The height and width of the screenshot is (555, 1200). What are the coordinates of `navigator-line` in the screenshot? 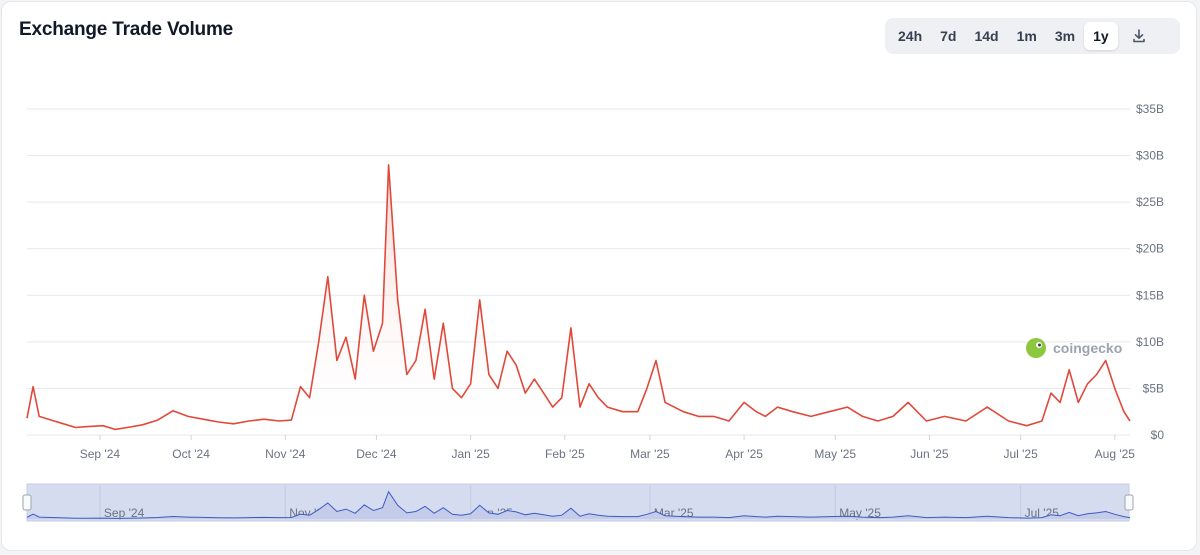 It's located at (578, 504).